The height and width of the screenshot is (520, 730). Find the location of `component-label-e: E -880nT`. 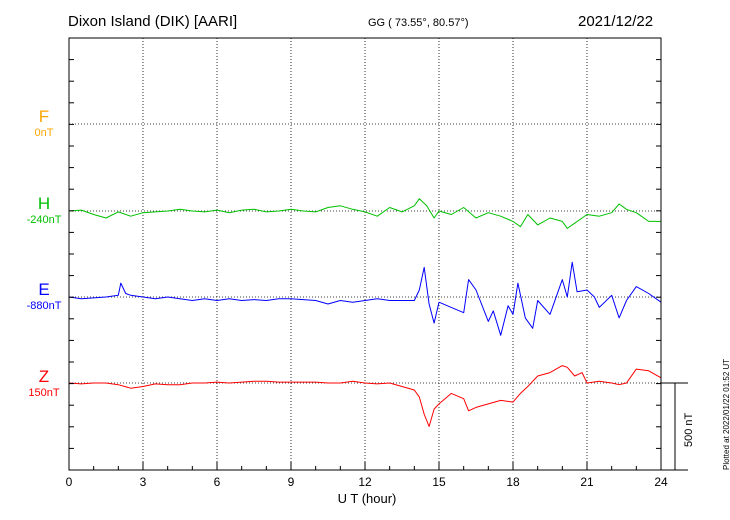

component-label-e: E -880nT is located at coordinates (44, 296).